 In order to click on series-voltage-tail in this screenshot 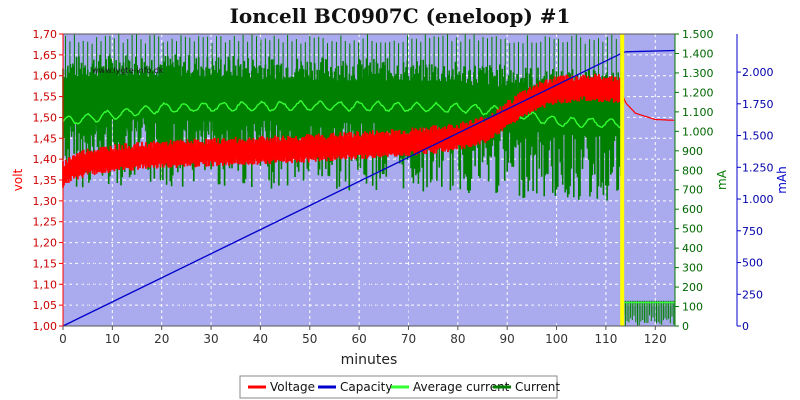, I will do `click(647, 106)`.